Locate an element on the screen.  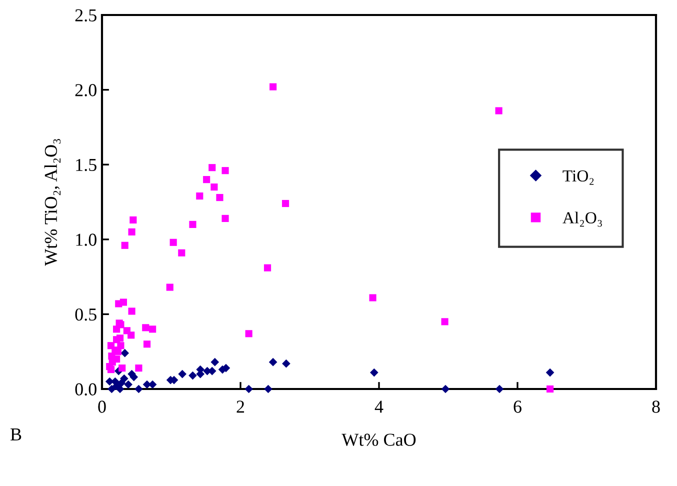
y-tick-label: 0.5 is located at coordinates (85, 314).